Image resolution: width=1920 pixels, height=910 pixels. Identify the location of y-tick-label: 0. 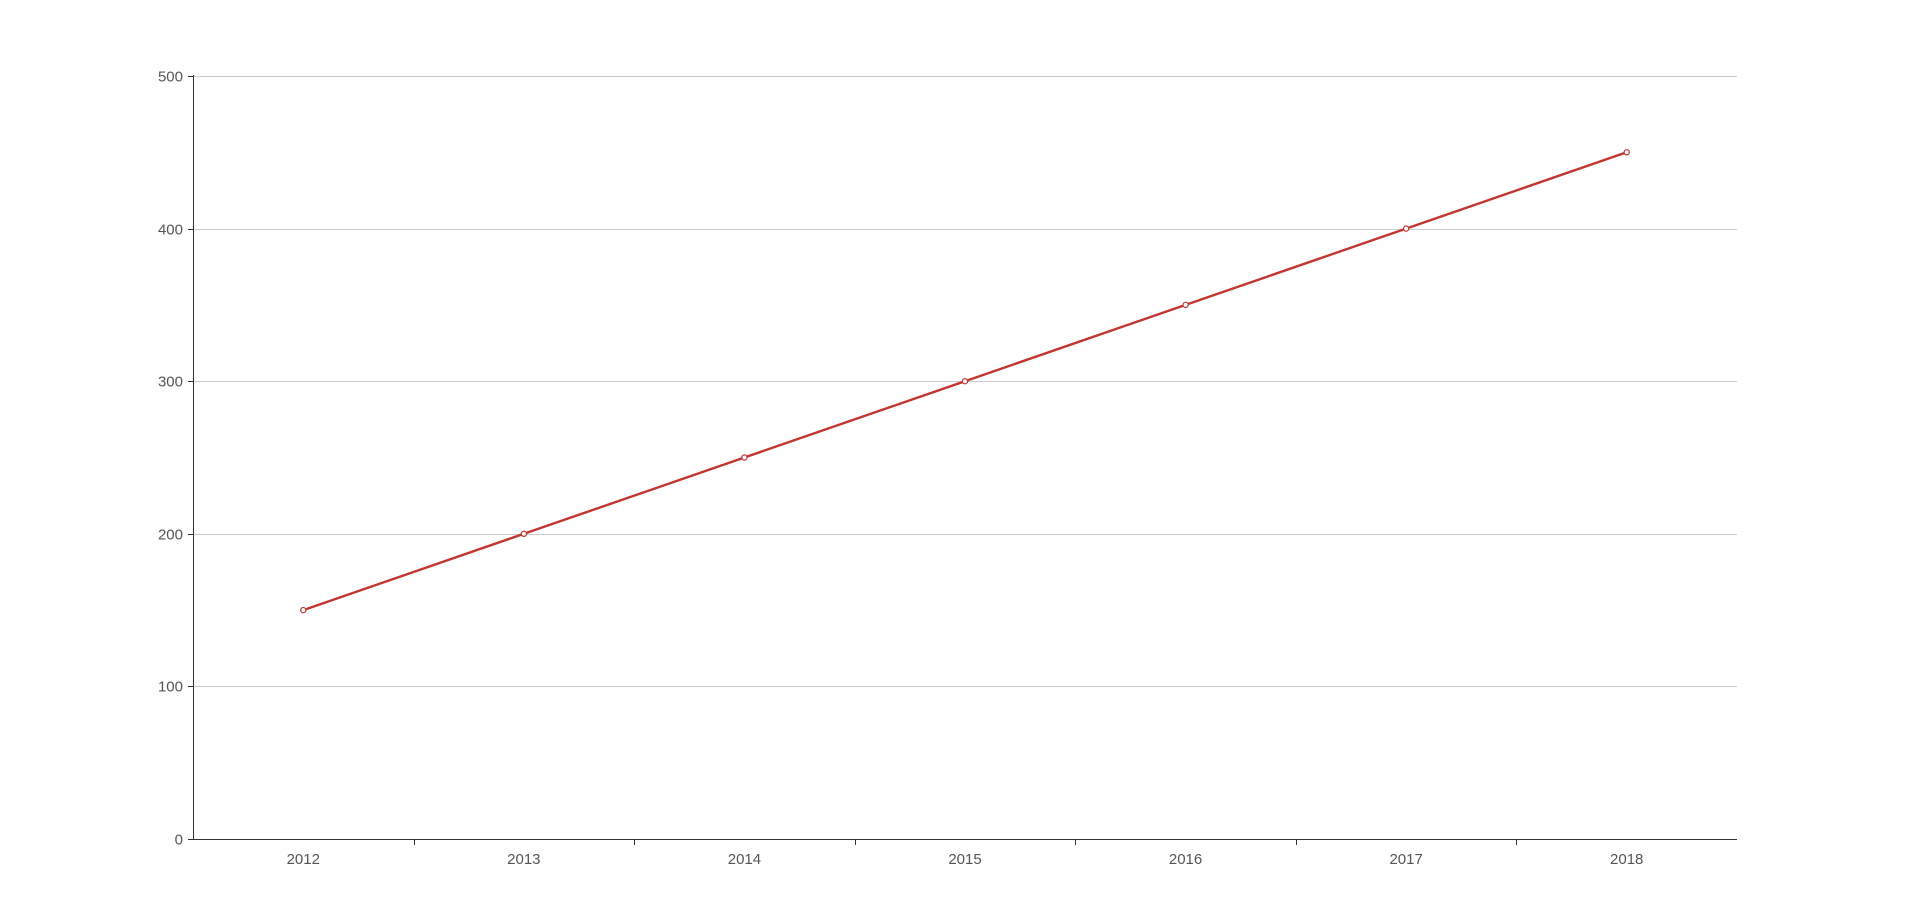
(179, 840).